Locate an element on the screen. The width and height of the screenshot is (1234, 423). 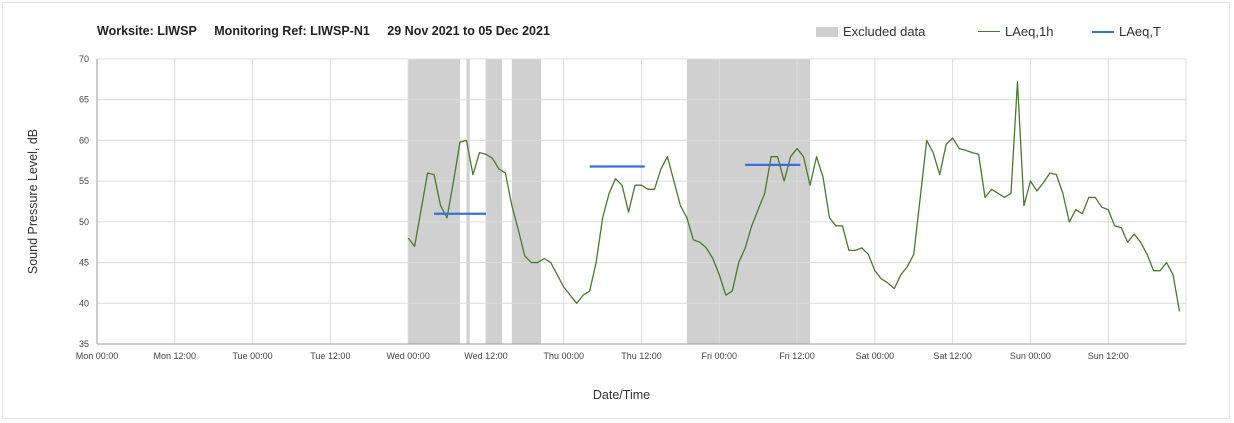
x-tick-label: Fri 00:00 is located at coordinates (720, 356).